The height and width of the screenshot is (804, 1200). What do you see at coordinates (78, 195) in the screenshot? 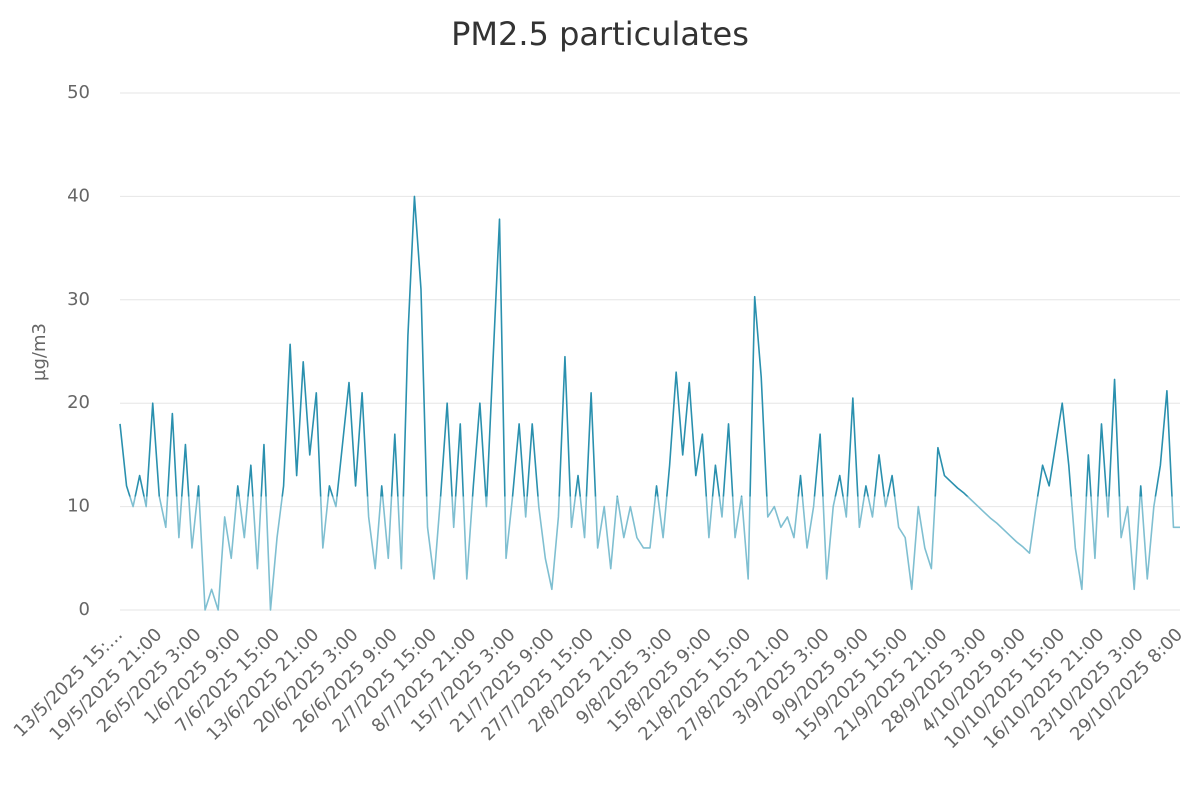
I see `y-tick-label: 40` at bounding box center [78, 195].